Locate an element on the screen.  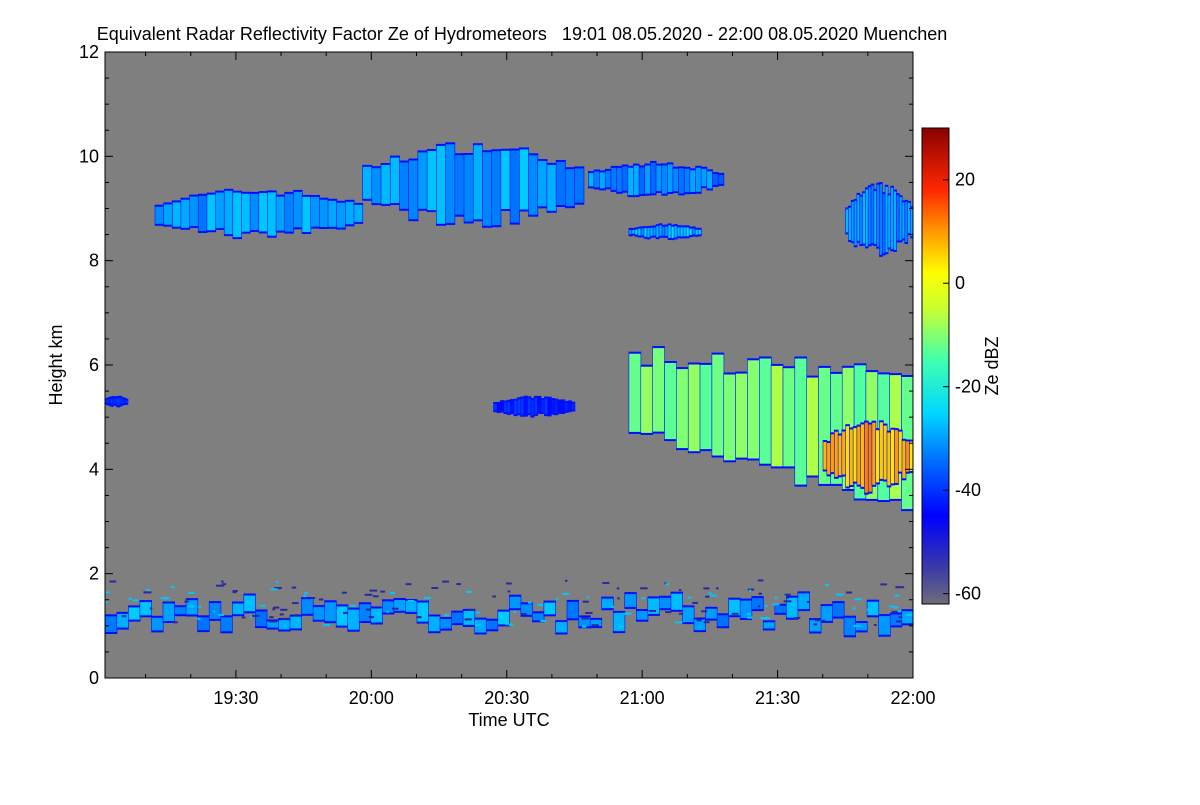
echo-region-altostratus-core is located at coordinates (867, 457).